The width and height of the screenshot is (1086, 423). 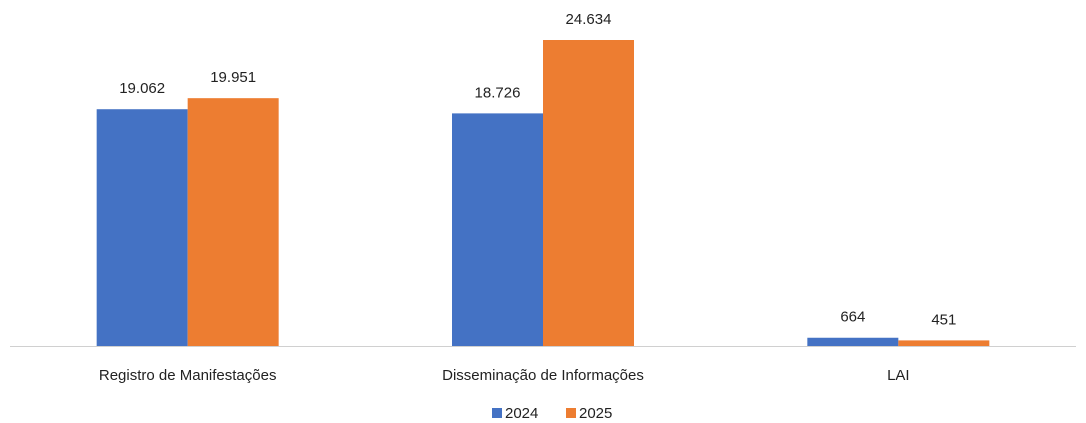 What do you see at coordinates (521, 413) in the screenshot?
I see `legend-label: 2024` at bounding box center [521, 413].